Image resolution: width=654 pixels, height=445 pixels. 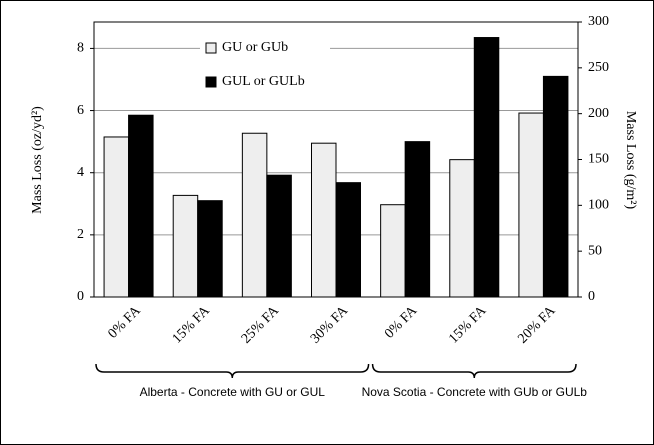 What do you see at coordinates (80, 296) in the screenshot?
I see `y-tick-label: 0` at bounding box center [80, 296].